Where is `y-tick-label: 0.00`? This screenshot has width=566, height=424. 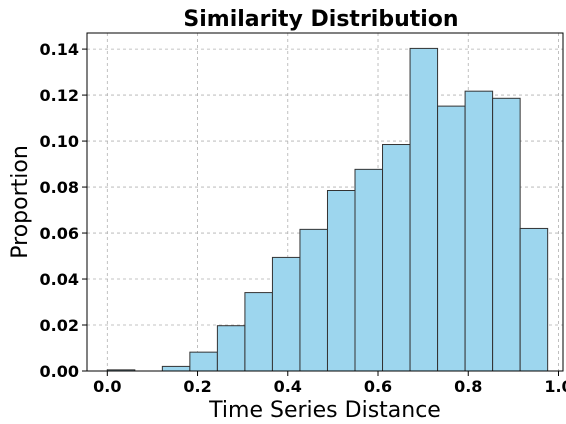 y-tick-label: 0.00 is located at coordinates (59, 371).